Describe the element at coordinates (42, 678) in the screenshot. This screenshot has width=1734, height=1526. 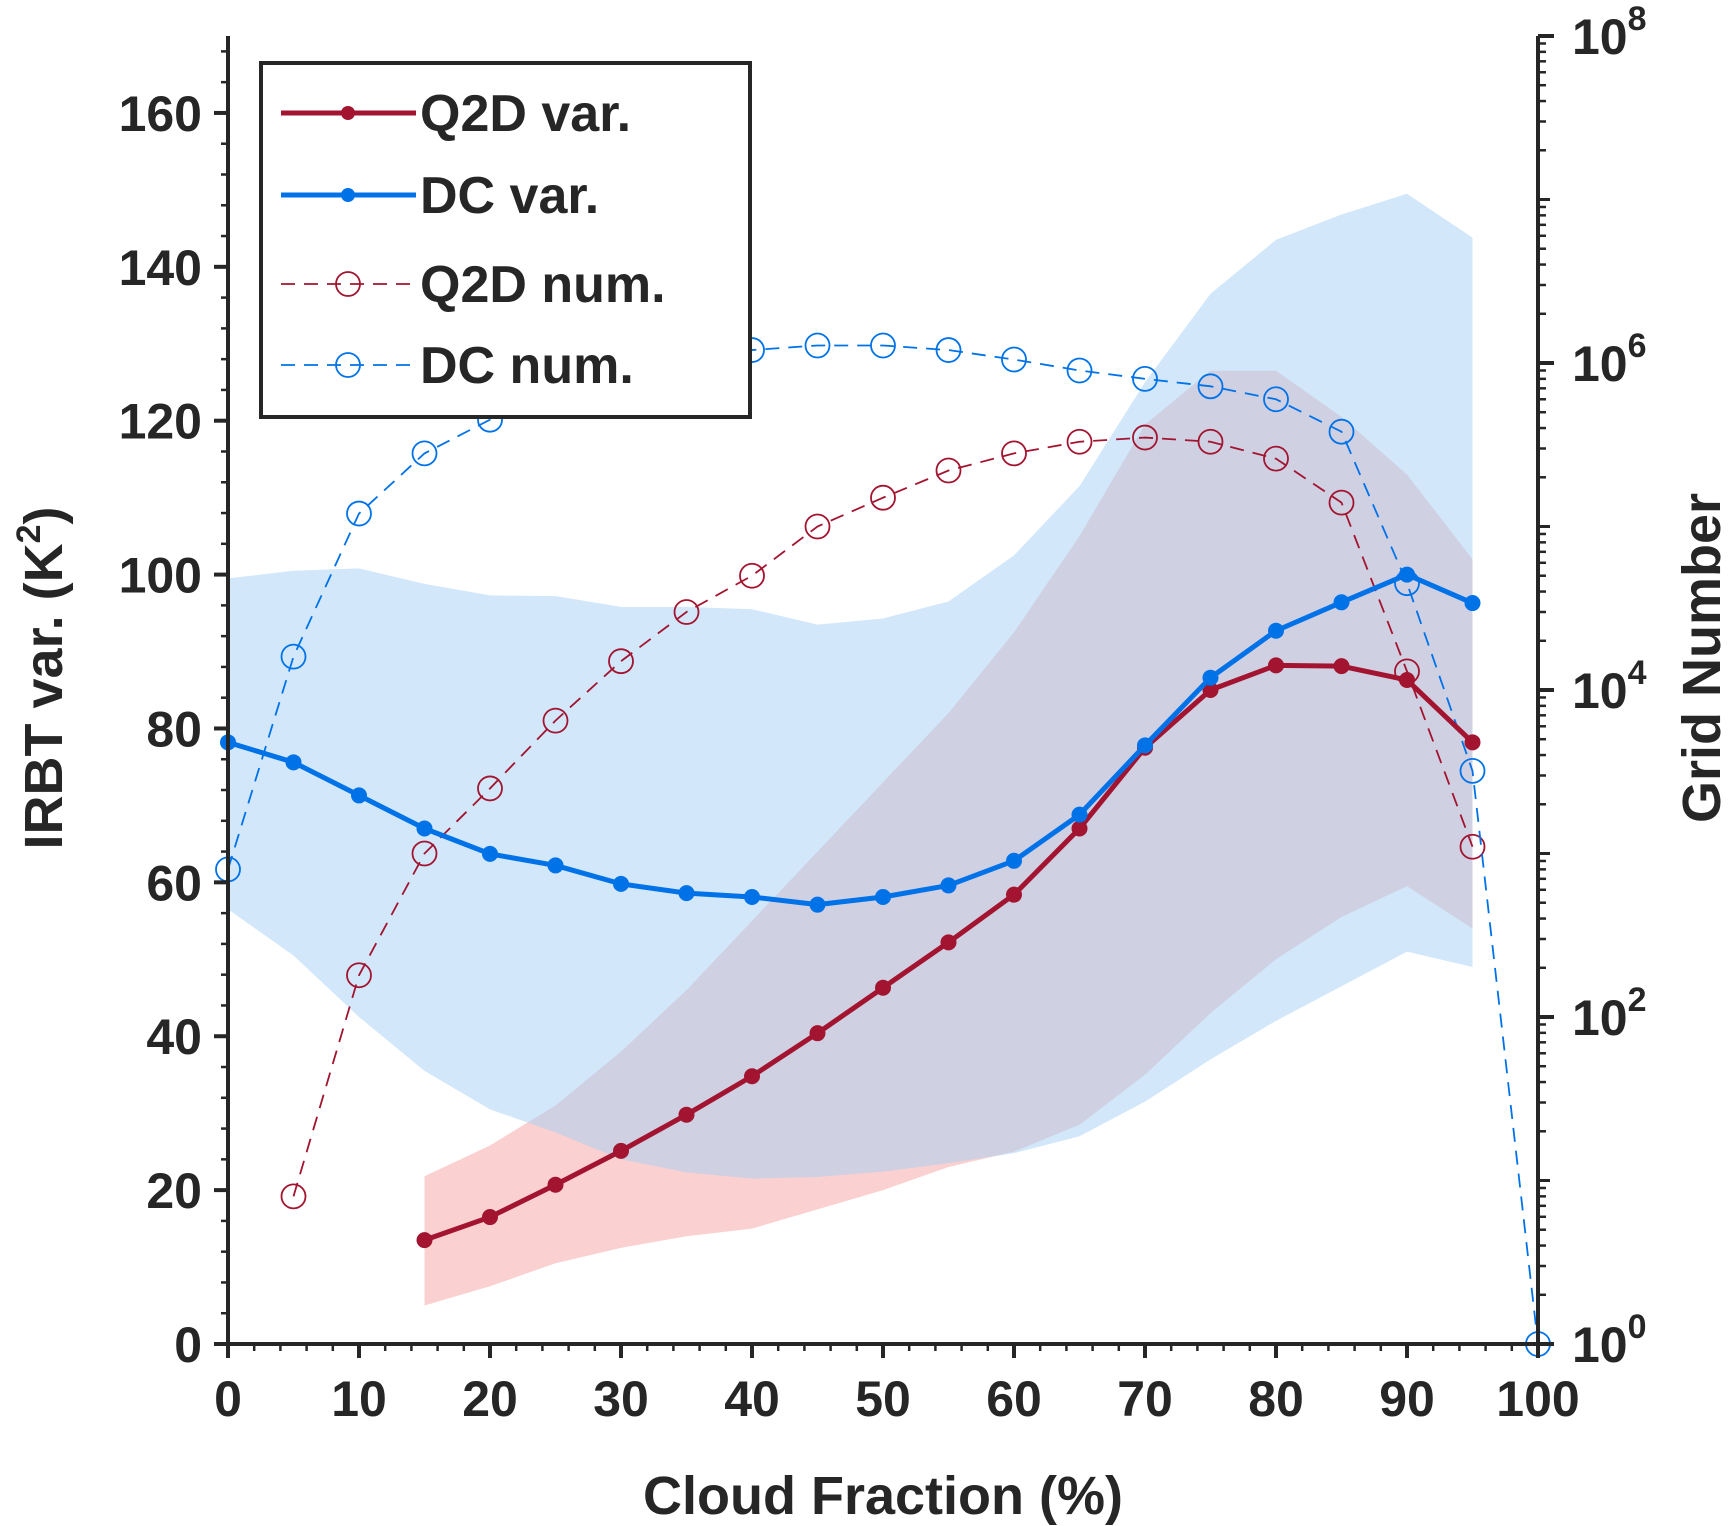
I see `y-axis-label-left: IRBT var. (K2)` at that location.